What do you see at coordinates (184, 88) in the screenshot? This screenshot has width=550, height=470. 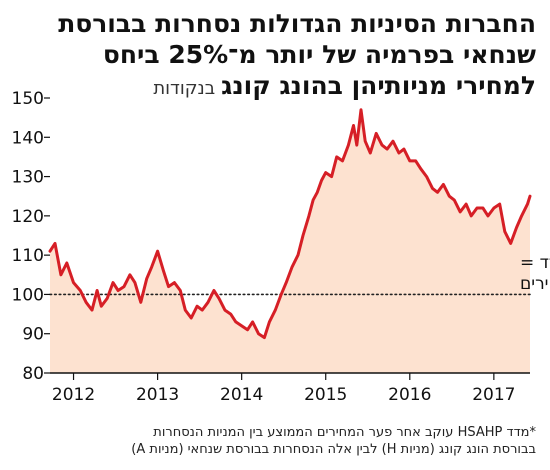 I see `unit-label: בנקודות` at bounding box center [184, 88].